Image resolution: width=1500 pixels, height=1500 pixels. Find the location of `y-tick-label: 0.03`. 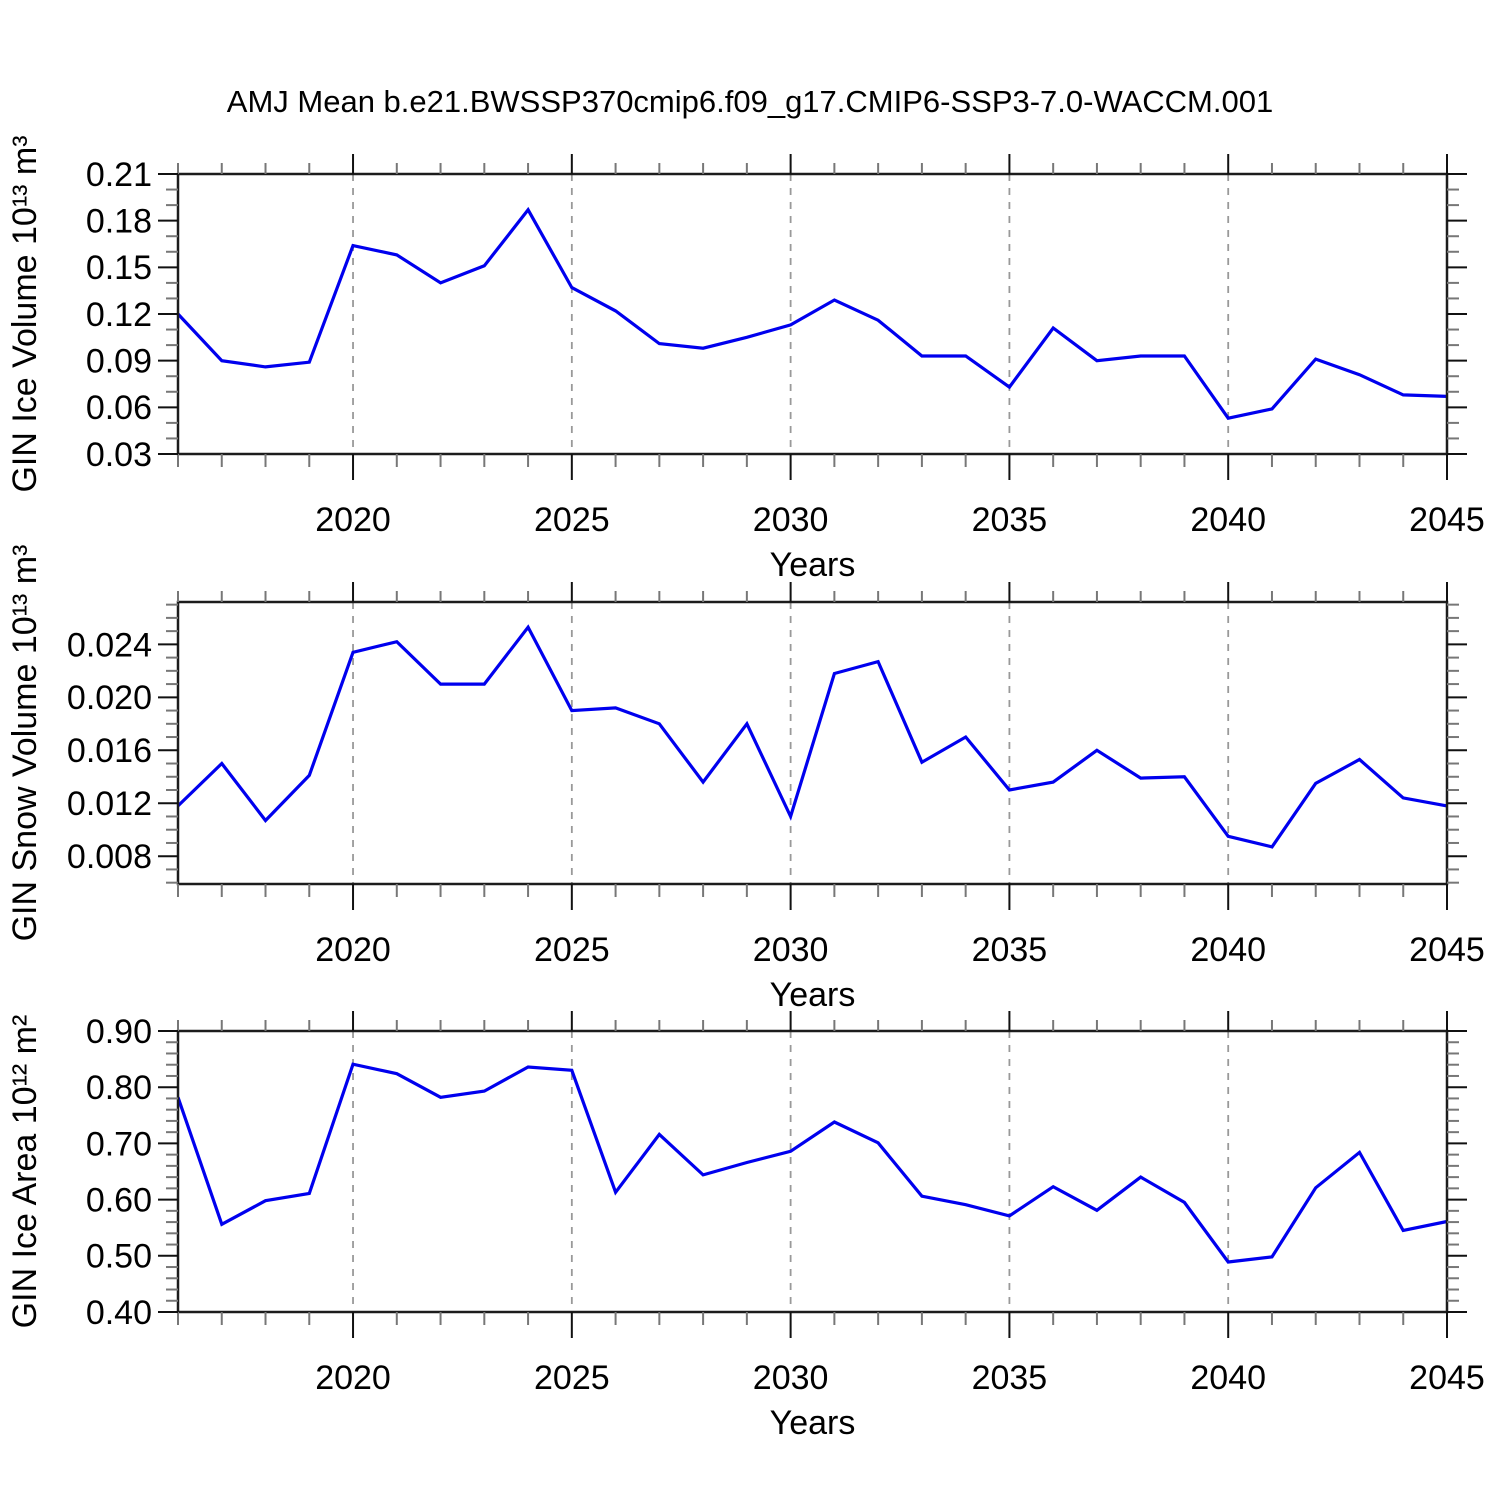

y-tick-label: 0.03 is located at coordinates (119, 455).